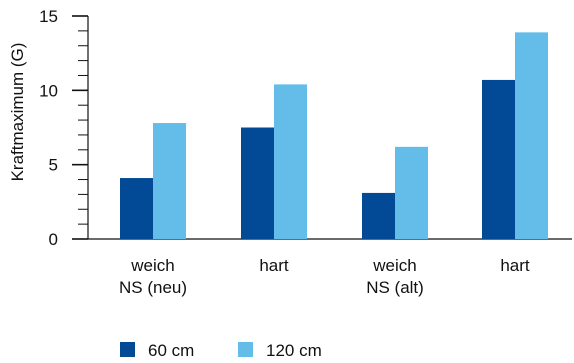 The height and width of the screenshot is (363, 574). What do you see at coordinates (324, 276) in the screenshot?
I see `x-axis-labels: weich NS (neu) hart weich NS (alt) hart` at bounding box center [324, 276].